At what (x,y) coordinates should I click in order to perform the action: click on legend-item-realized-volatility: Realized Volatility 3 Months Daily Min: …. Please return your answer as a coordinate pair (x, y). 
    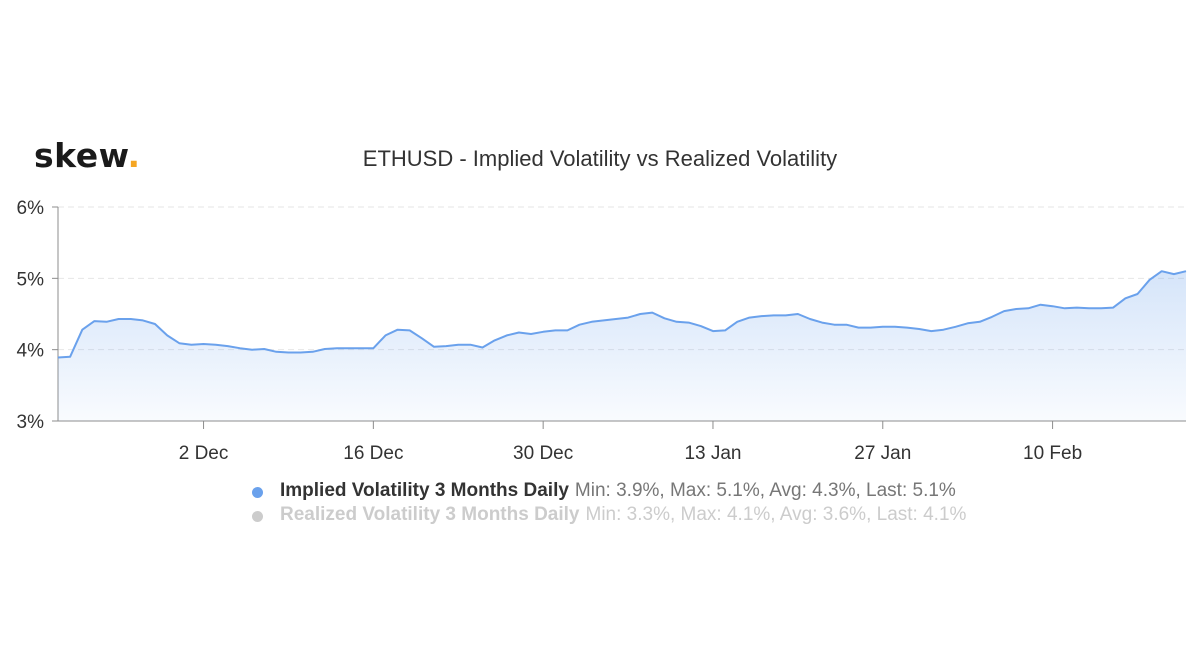
    Looking at the image, I should click on (609, 515).